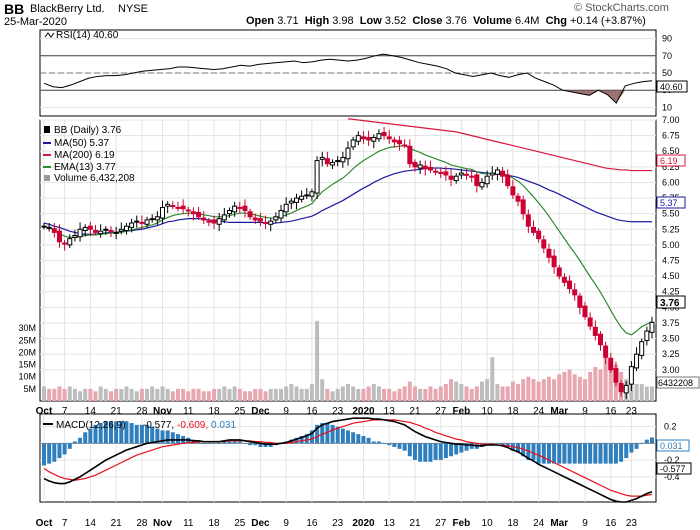 This screenshot has width=700, height=530. What do you see at coordinates (539, 523) in the screenshot?
I see `macd-x-tick-label: 24` at bounding box center [539, 523].